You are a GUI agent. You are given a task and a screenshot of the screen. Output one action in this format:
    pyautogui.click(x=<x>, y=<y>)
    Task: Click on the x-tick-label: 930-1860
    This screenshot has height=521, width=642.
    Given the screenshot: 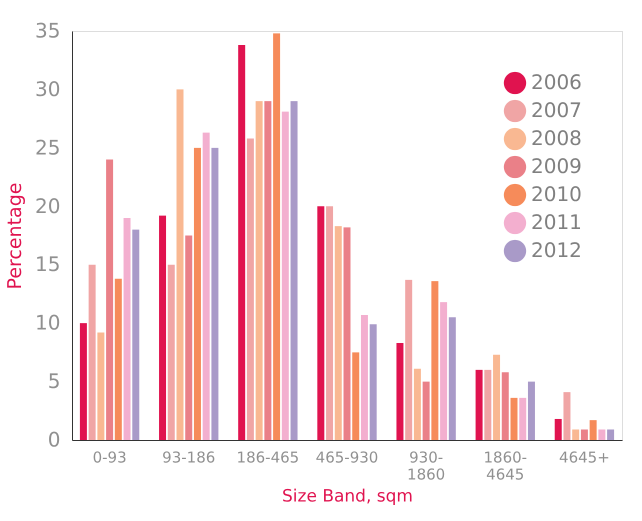 What is the action you would take?
    pyautogui.click(x=426, y=466)
    